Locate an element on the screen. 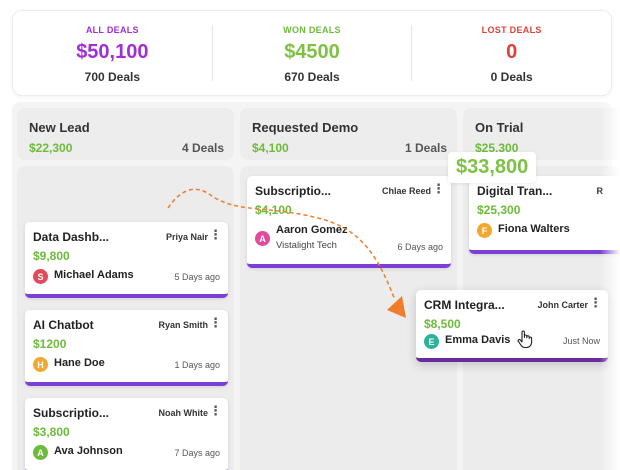  column-header-requested-demo: Requested Demo $4,100 1 Deals is located at coordinates (348, 134).